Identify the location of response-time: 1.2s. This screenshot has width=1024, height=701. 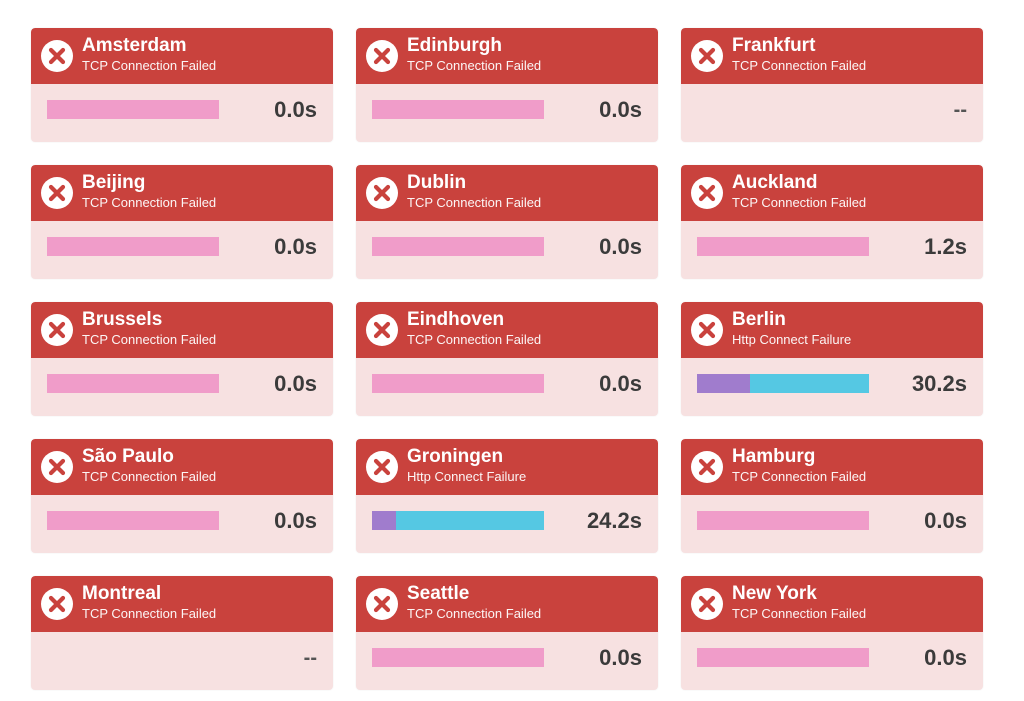
(945, 246).